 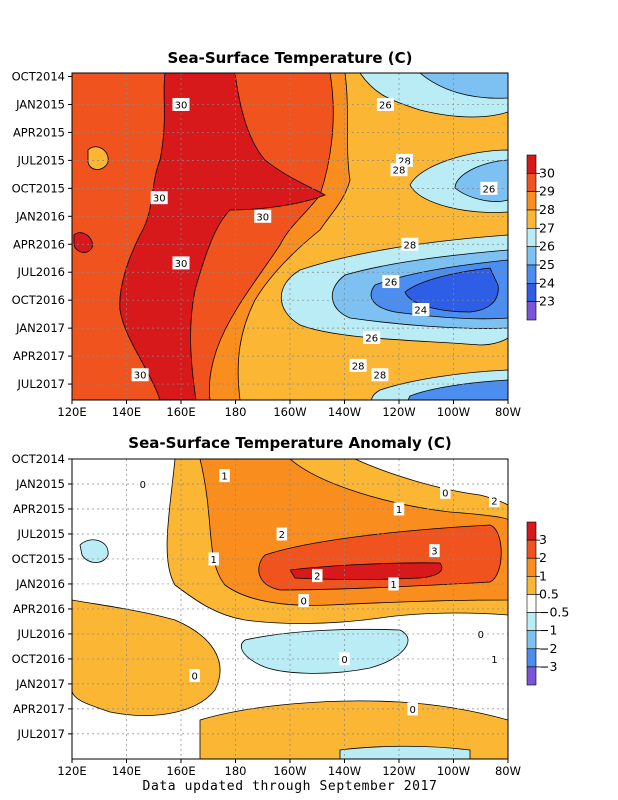 What do you see at coordinates (547, 603) in the screenshot?
I see `anomaly-colorbar: 3 2 1 0.5 −0.5 −1 −2 −3` at bounding box center [547, 603].